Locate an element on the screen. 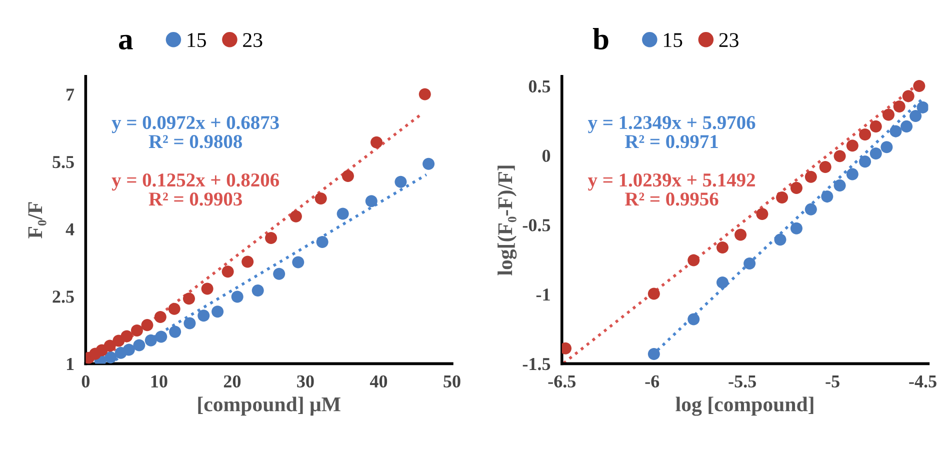 This screenshot has height=449, width=952. y-tick-label: 0 is located at coordinates (546, 156).